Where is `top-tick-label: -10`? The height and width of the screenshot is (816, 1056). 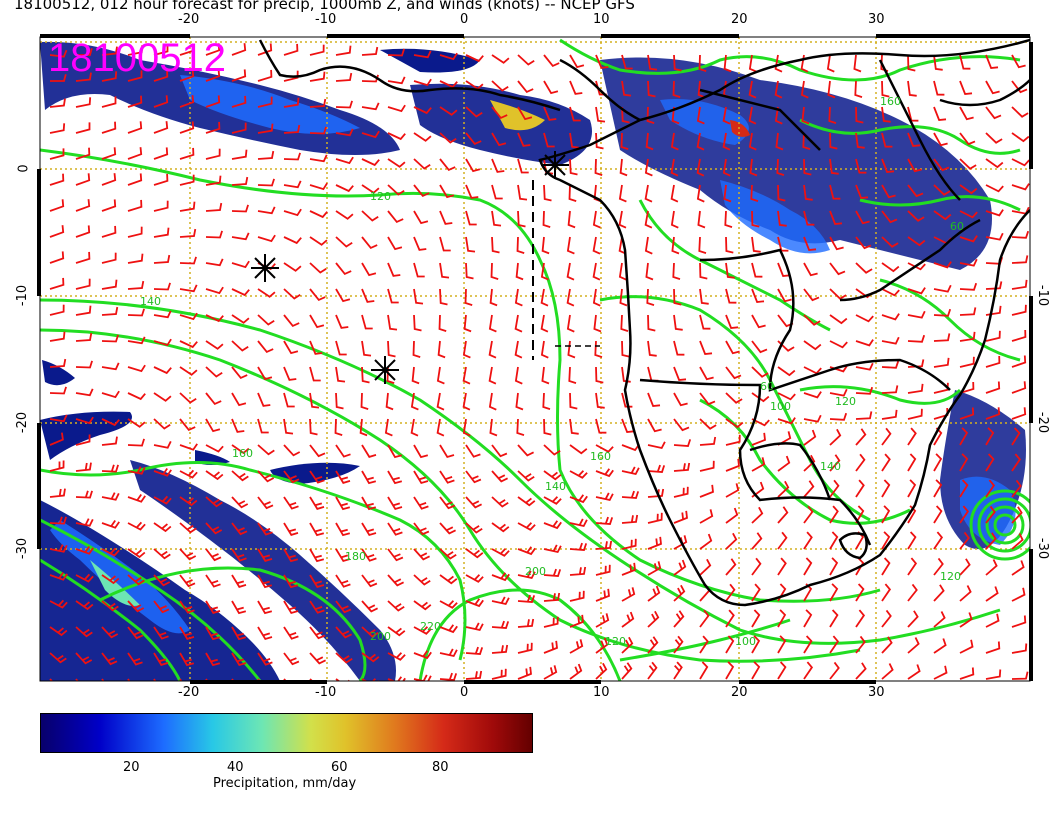
top-tick-label: -10 is located at coordinates (326, 19).